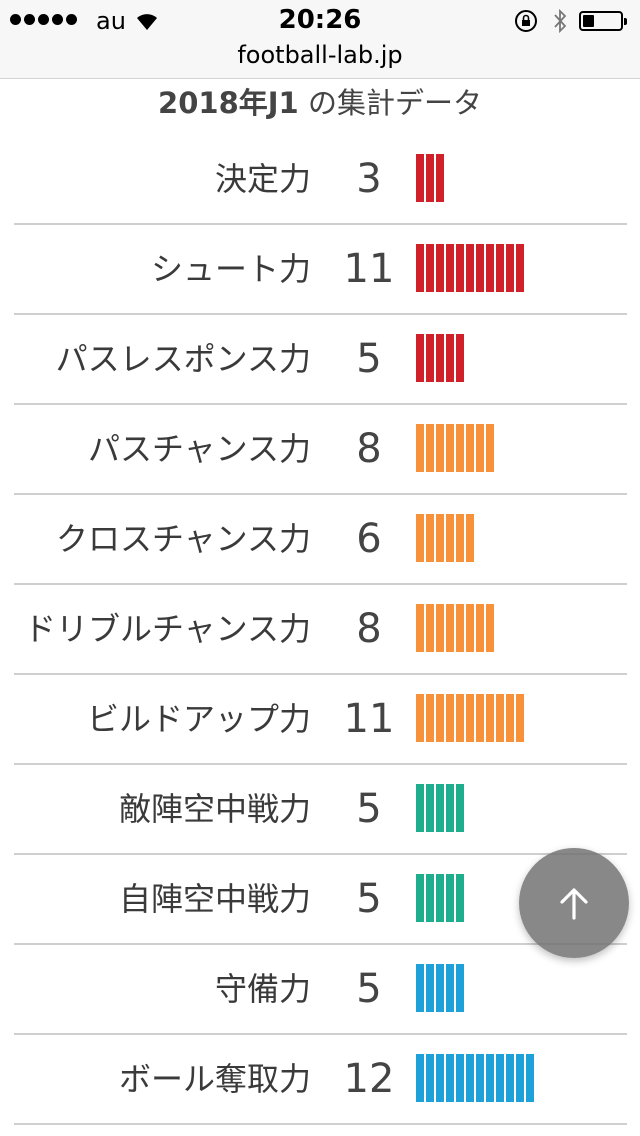 The width and height of the screenshot is (640, 1136). I want to click on stat-label: 守備力, so click(262, 989).